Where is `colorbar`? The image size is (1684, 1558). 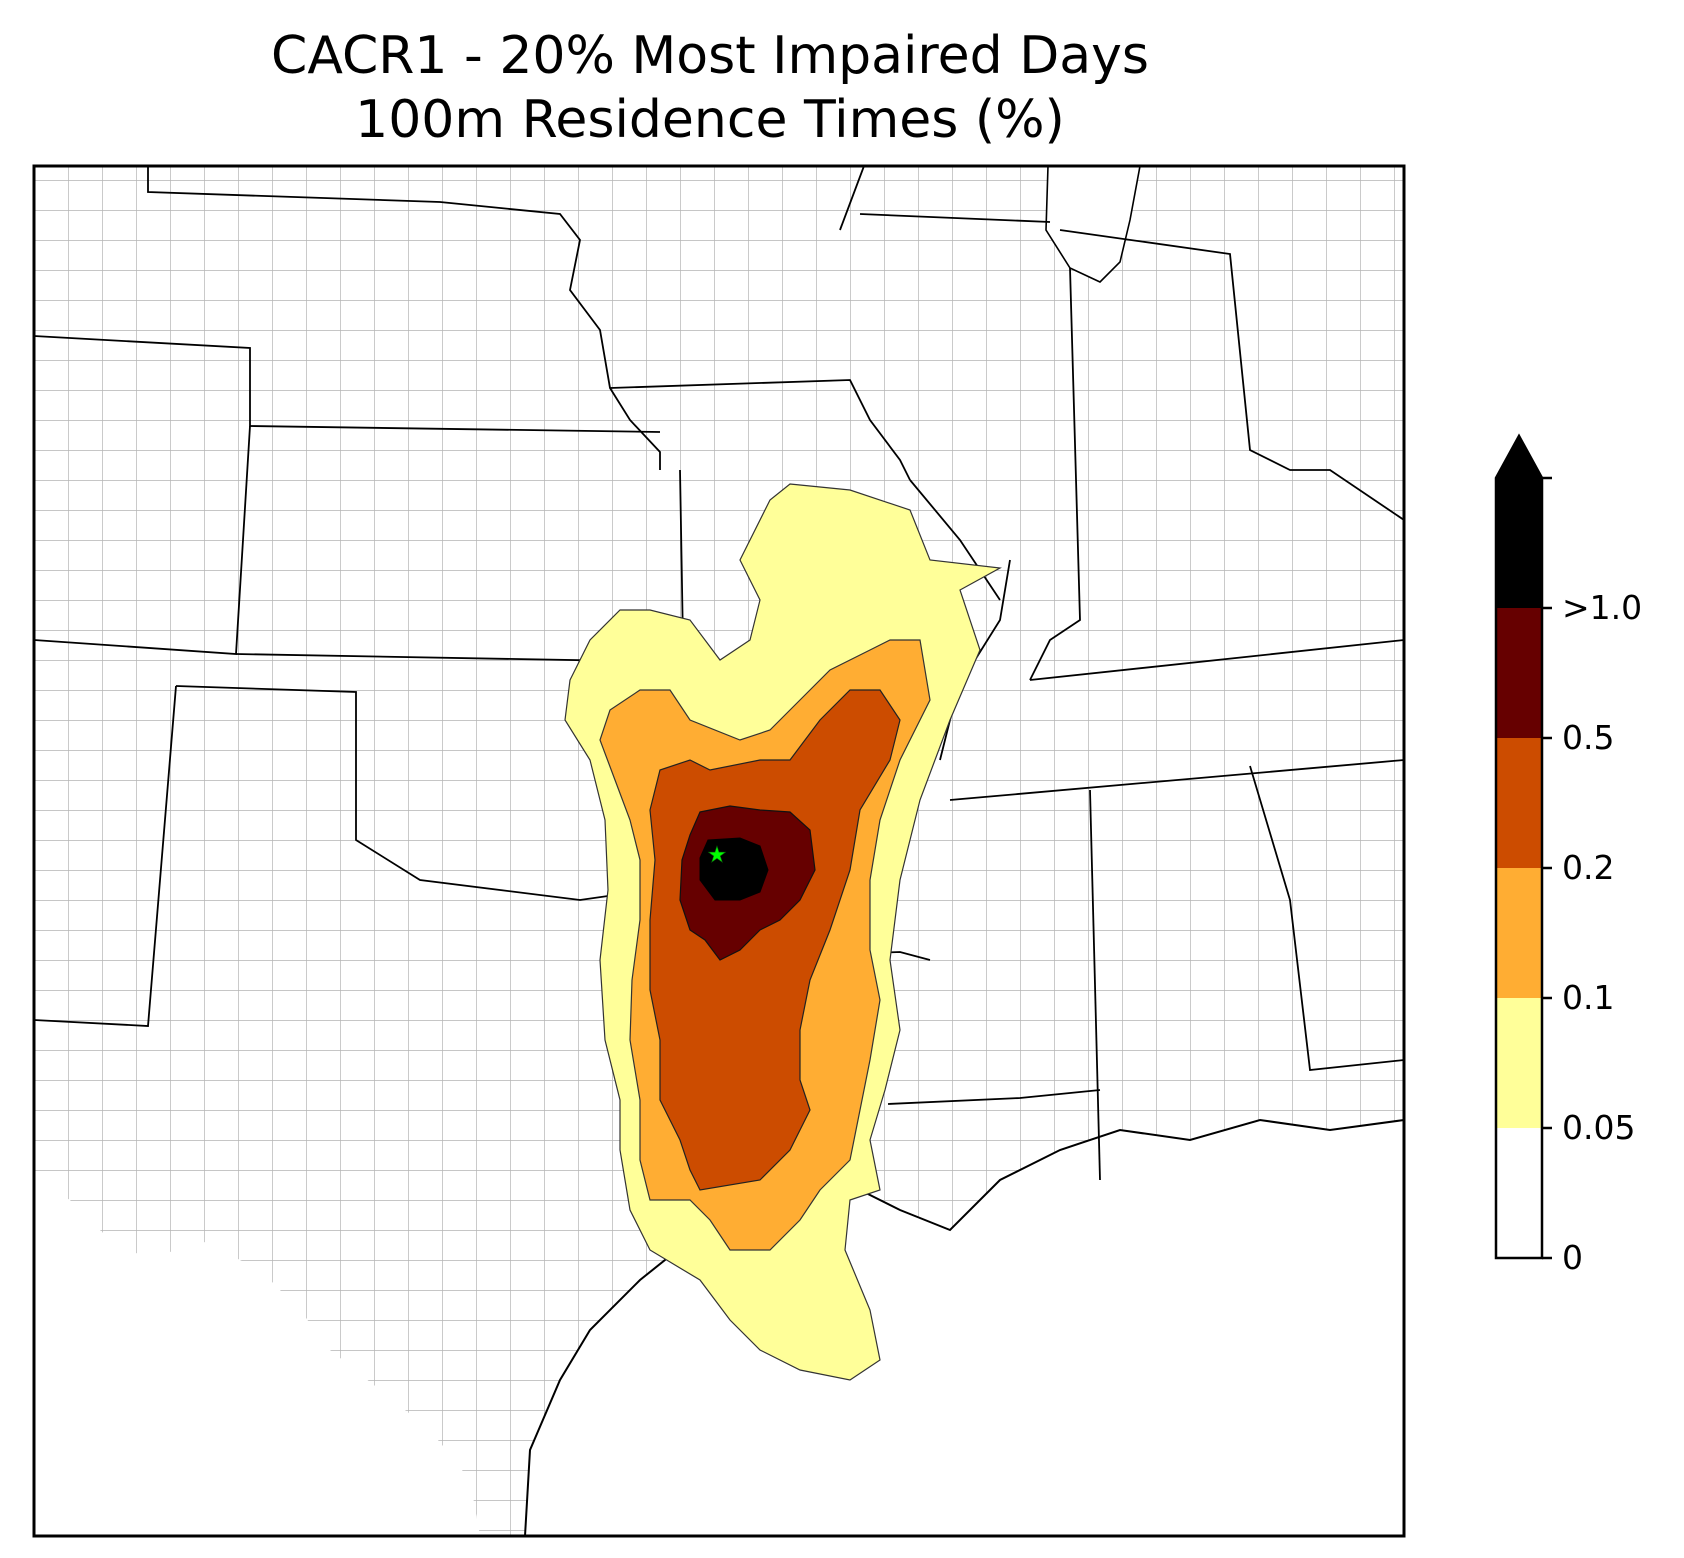 colorbar is located at coordinates (1523, 846).